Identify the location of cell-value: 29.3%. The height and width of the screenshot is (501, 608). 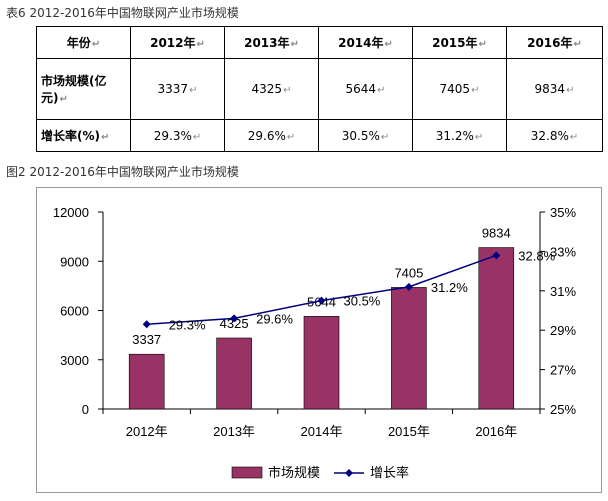
(172, 135).